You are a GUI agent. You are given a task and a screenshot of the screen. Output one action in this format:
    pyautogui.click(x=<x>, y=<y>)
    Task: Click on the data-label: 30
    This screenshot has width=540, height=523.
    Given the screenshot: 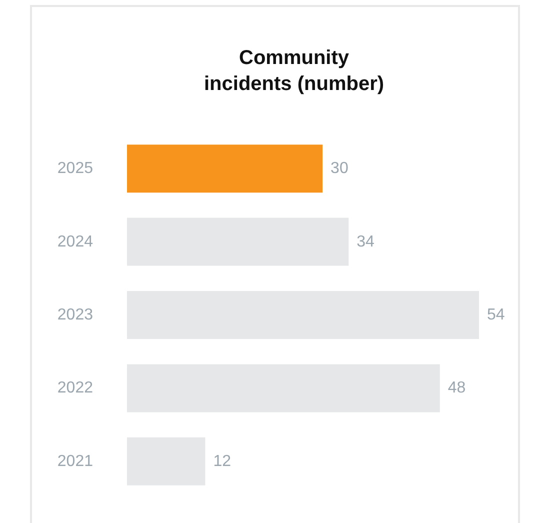 What is the action you would take?
    pyautogui.click(x=339, y=169)
    